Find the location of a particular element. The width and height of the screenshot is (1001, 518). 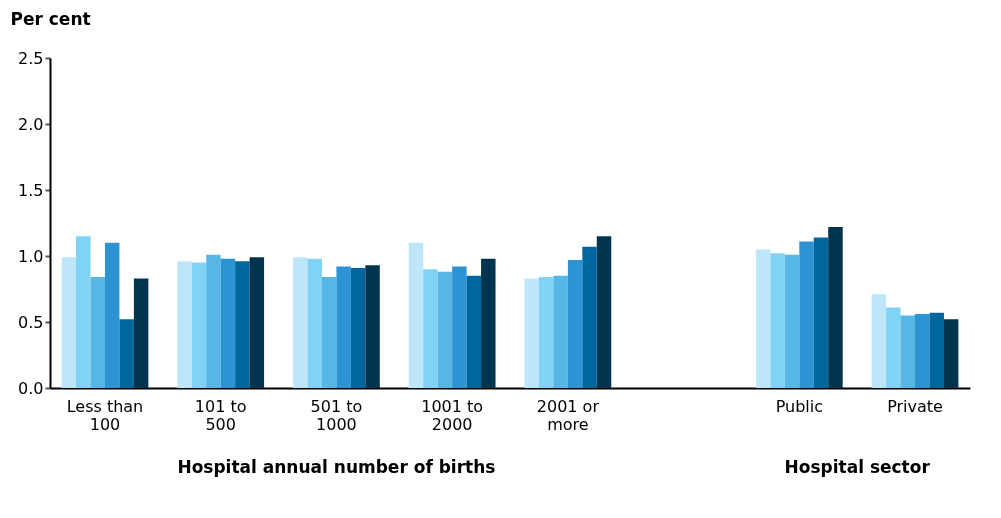

y-tick-label: 1.5 is located at coordinates (31, 190).